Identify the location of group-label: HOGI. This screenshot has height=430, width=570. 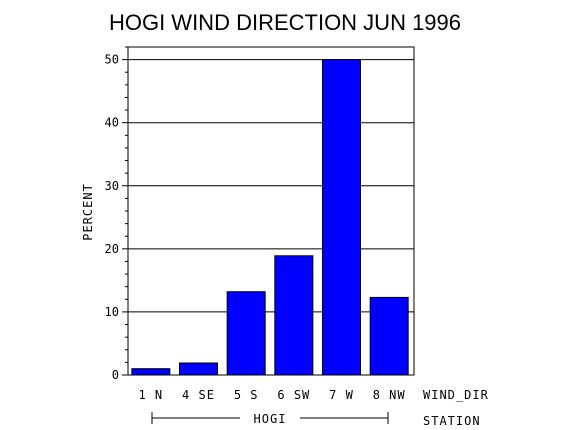
(270, 419).